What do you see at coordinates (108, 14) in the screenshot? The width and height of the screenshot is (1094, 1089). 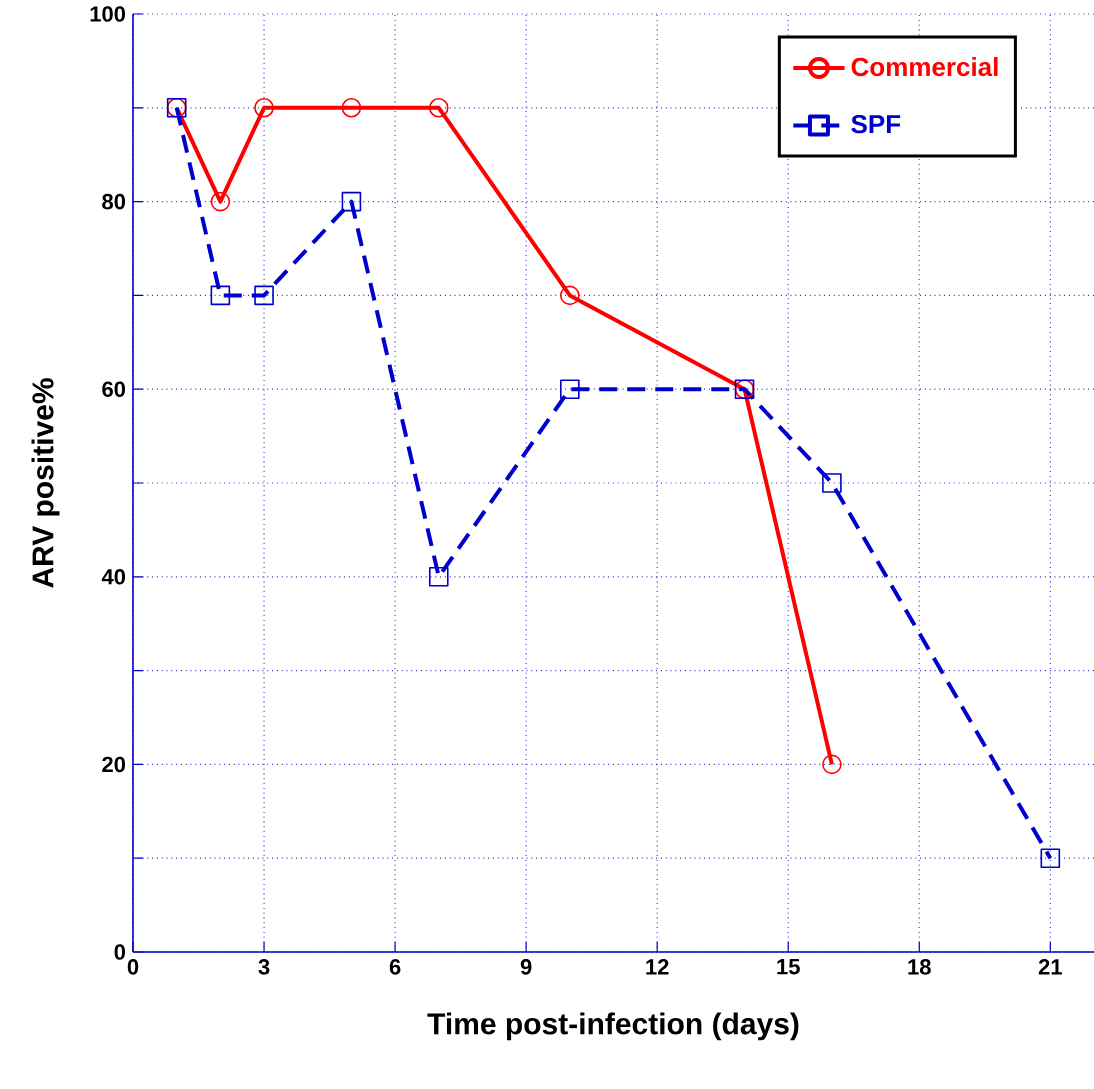 I see `y-tick-label: 100` at bounding box center [108, 14].